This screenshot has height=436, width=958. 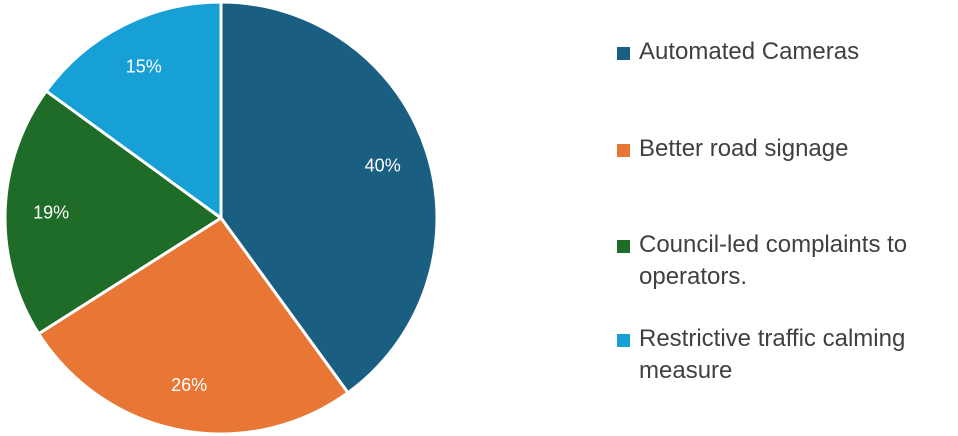 I want to click on legend-item-council-led-complaints: Council-led complaints to operators., so click(x=787, y=261).